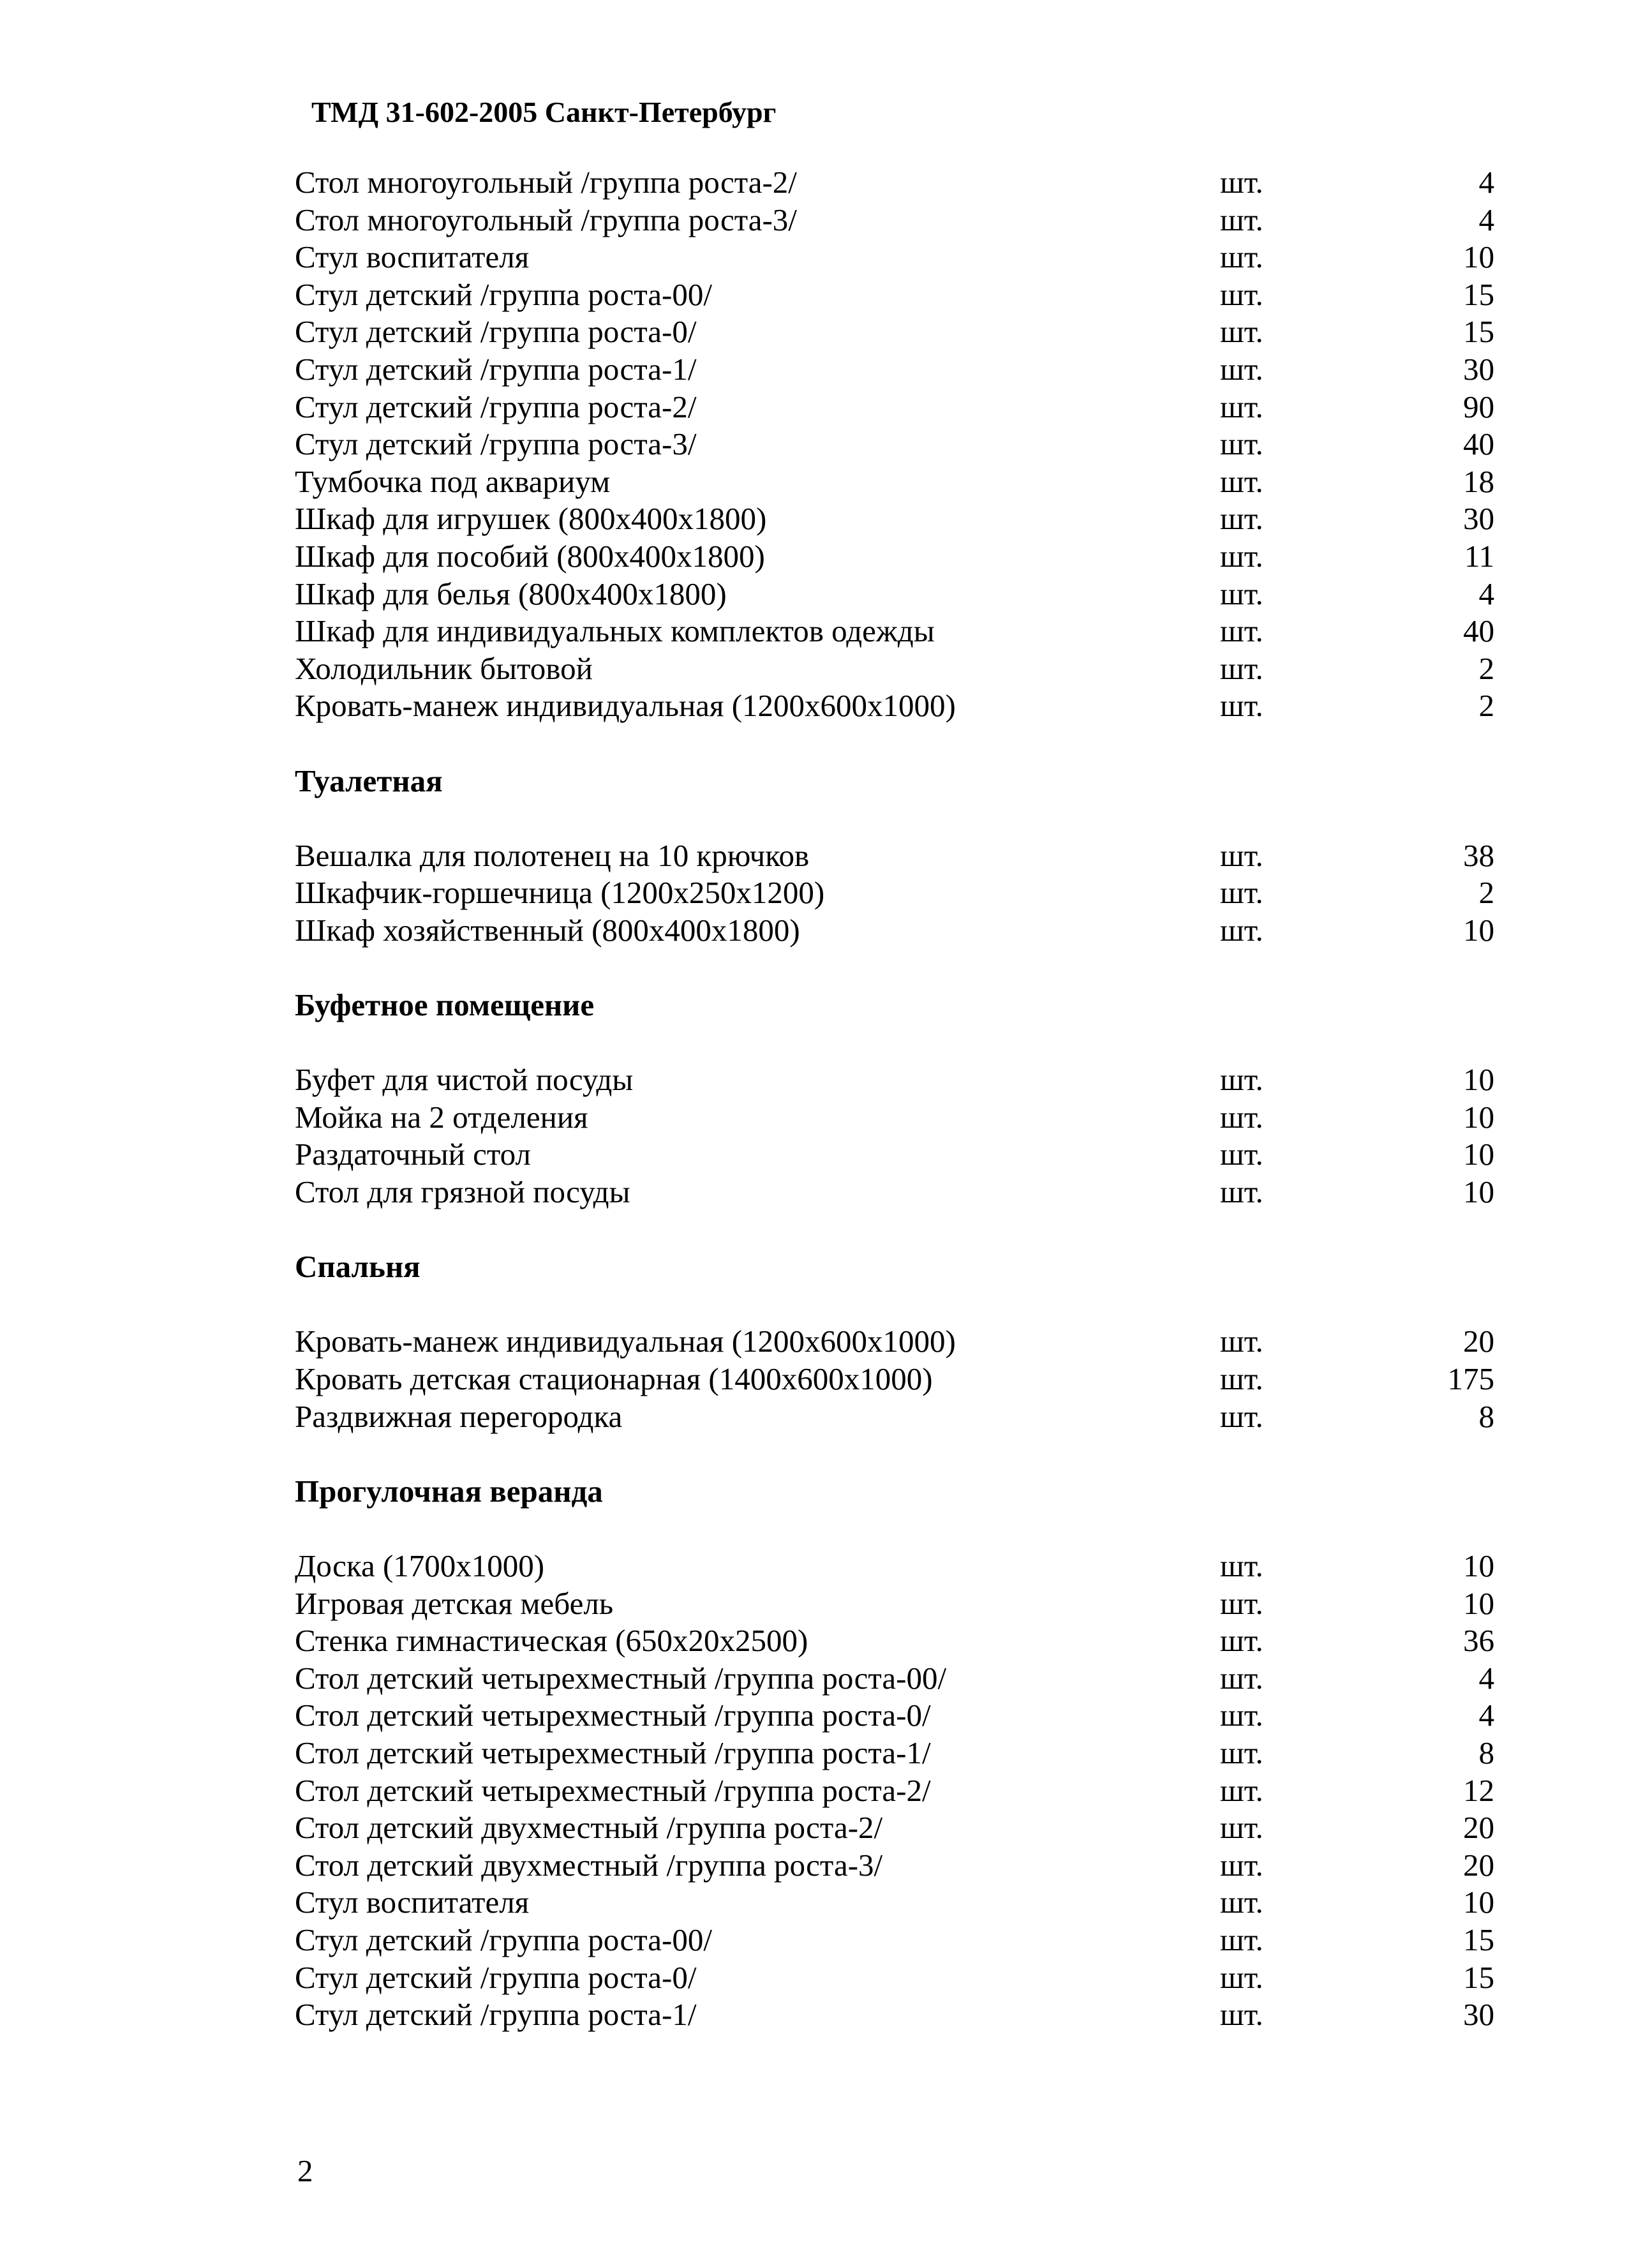 The width and height of the screenshot is (1652, 2256). What do you see at coordinates (901, 1155) in the screenshot?
I see `list-item: Раздаточный стол шт. 10` at bounding box center [901, 1155].